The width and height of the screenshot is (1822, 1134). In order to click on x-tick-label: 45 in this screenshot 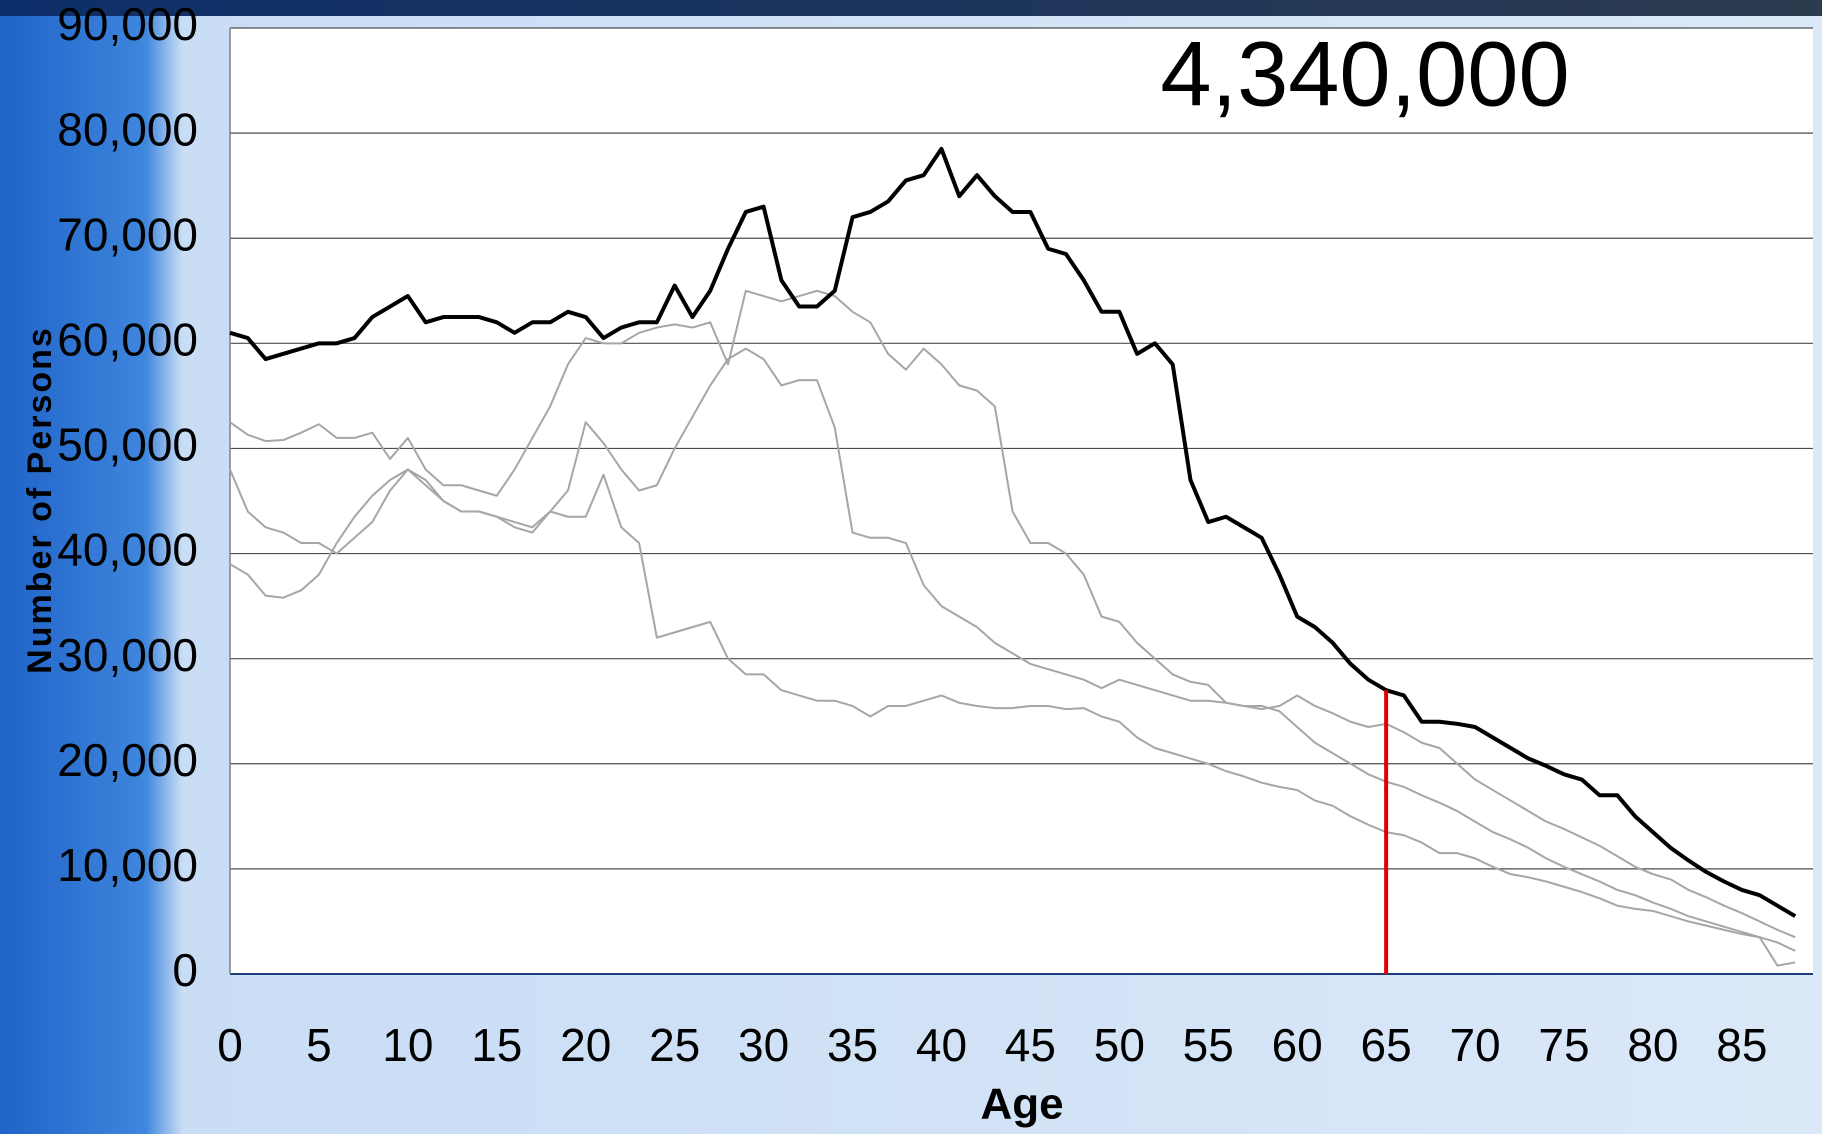, I will do `click(1030, 1045)`.